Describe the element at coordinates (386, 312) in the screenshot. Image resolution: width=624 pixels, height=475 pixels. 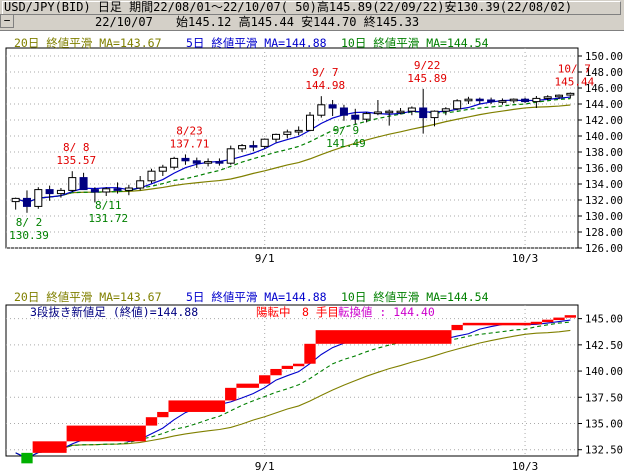
I see `break-info-text: 転換値 : 144.40` at that location.